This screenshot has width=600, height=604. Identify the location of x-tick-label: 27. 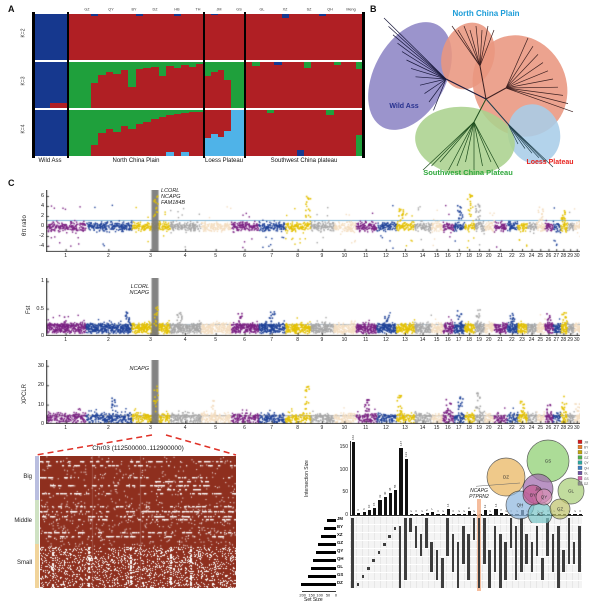
(556, 428).